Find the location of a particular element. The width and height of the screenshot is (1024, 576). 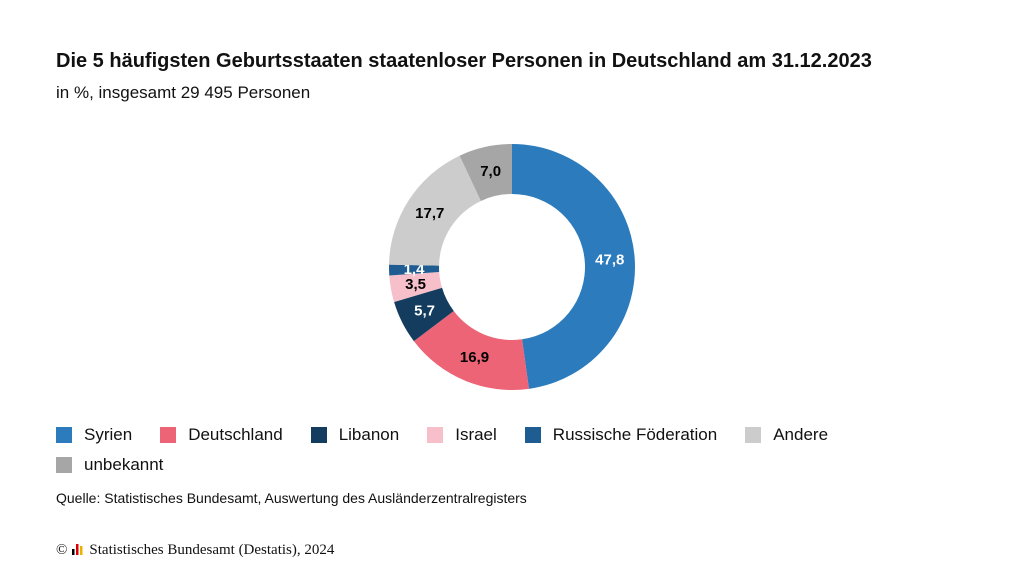

legend-label: Deutschland is located at coordinates (235, 434).